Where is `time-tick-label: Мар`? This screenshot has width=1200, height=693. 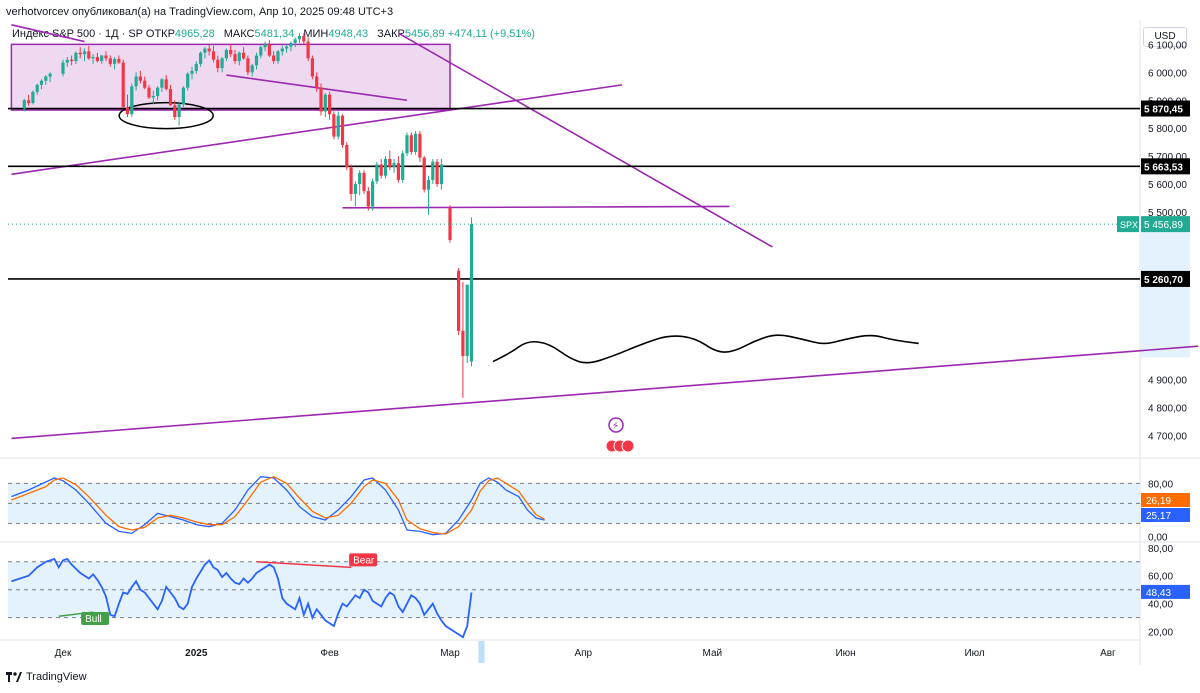 time-tick-label: Мар is located at coordinates (450, 653).